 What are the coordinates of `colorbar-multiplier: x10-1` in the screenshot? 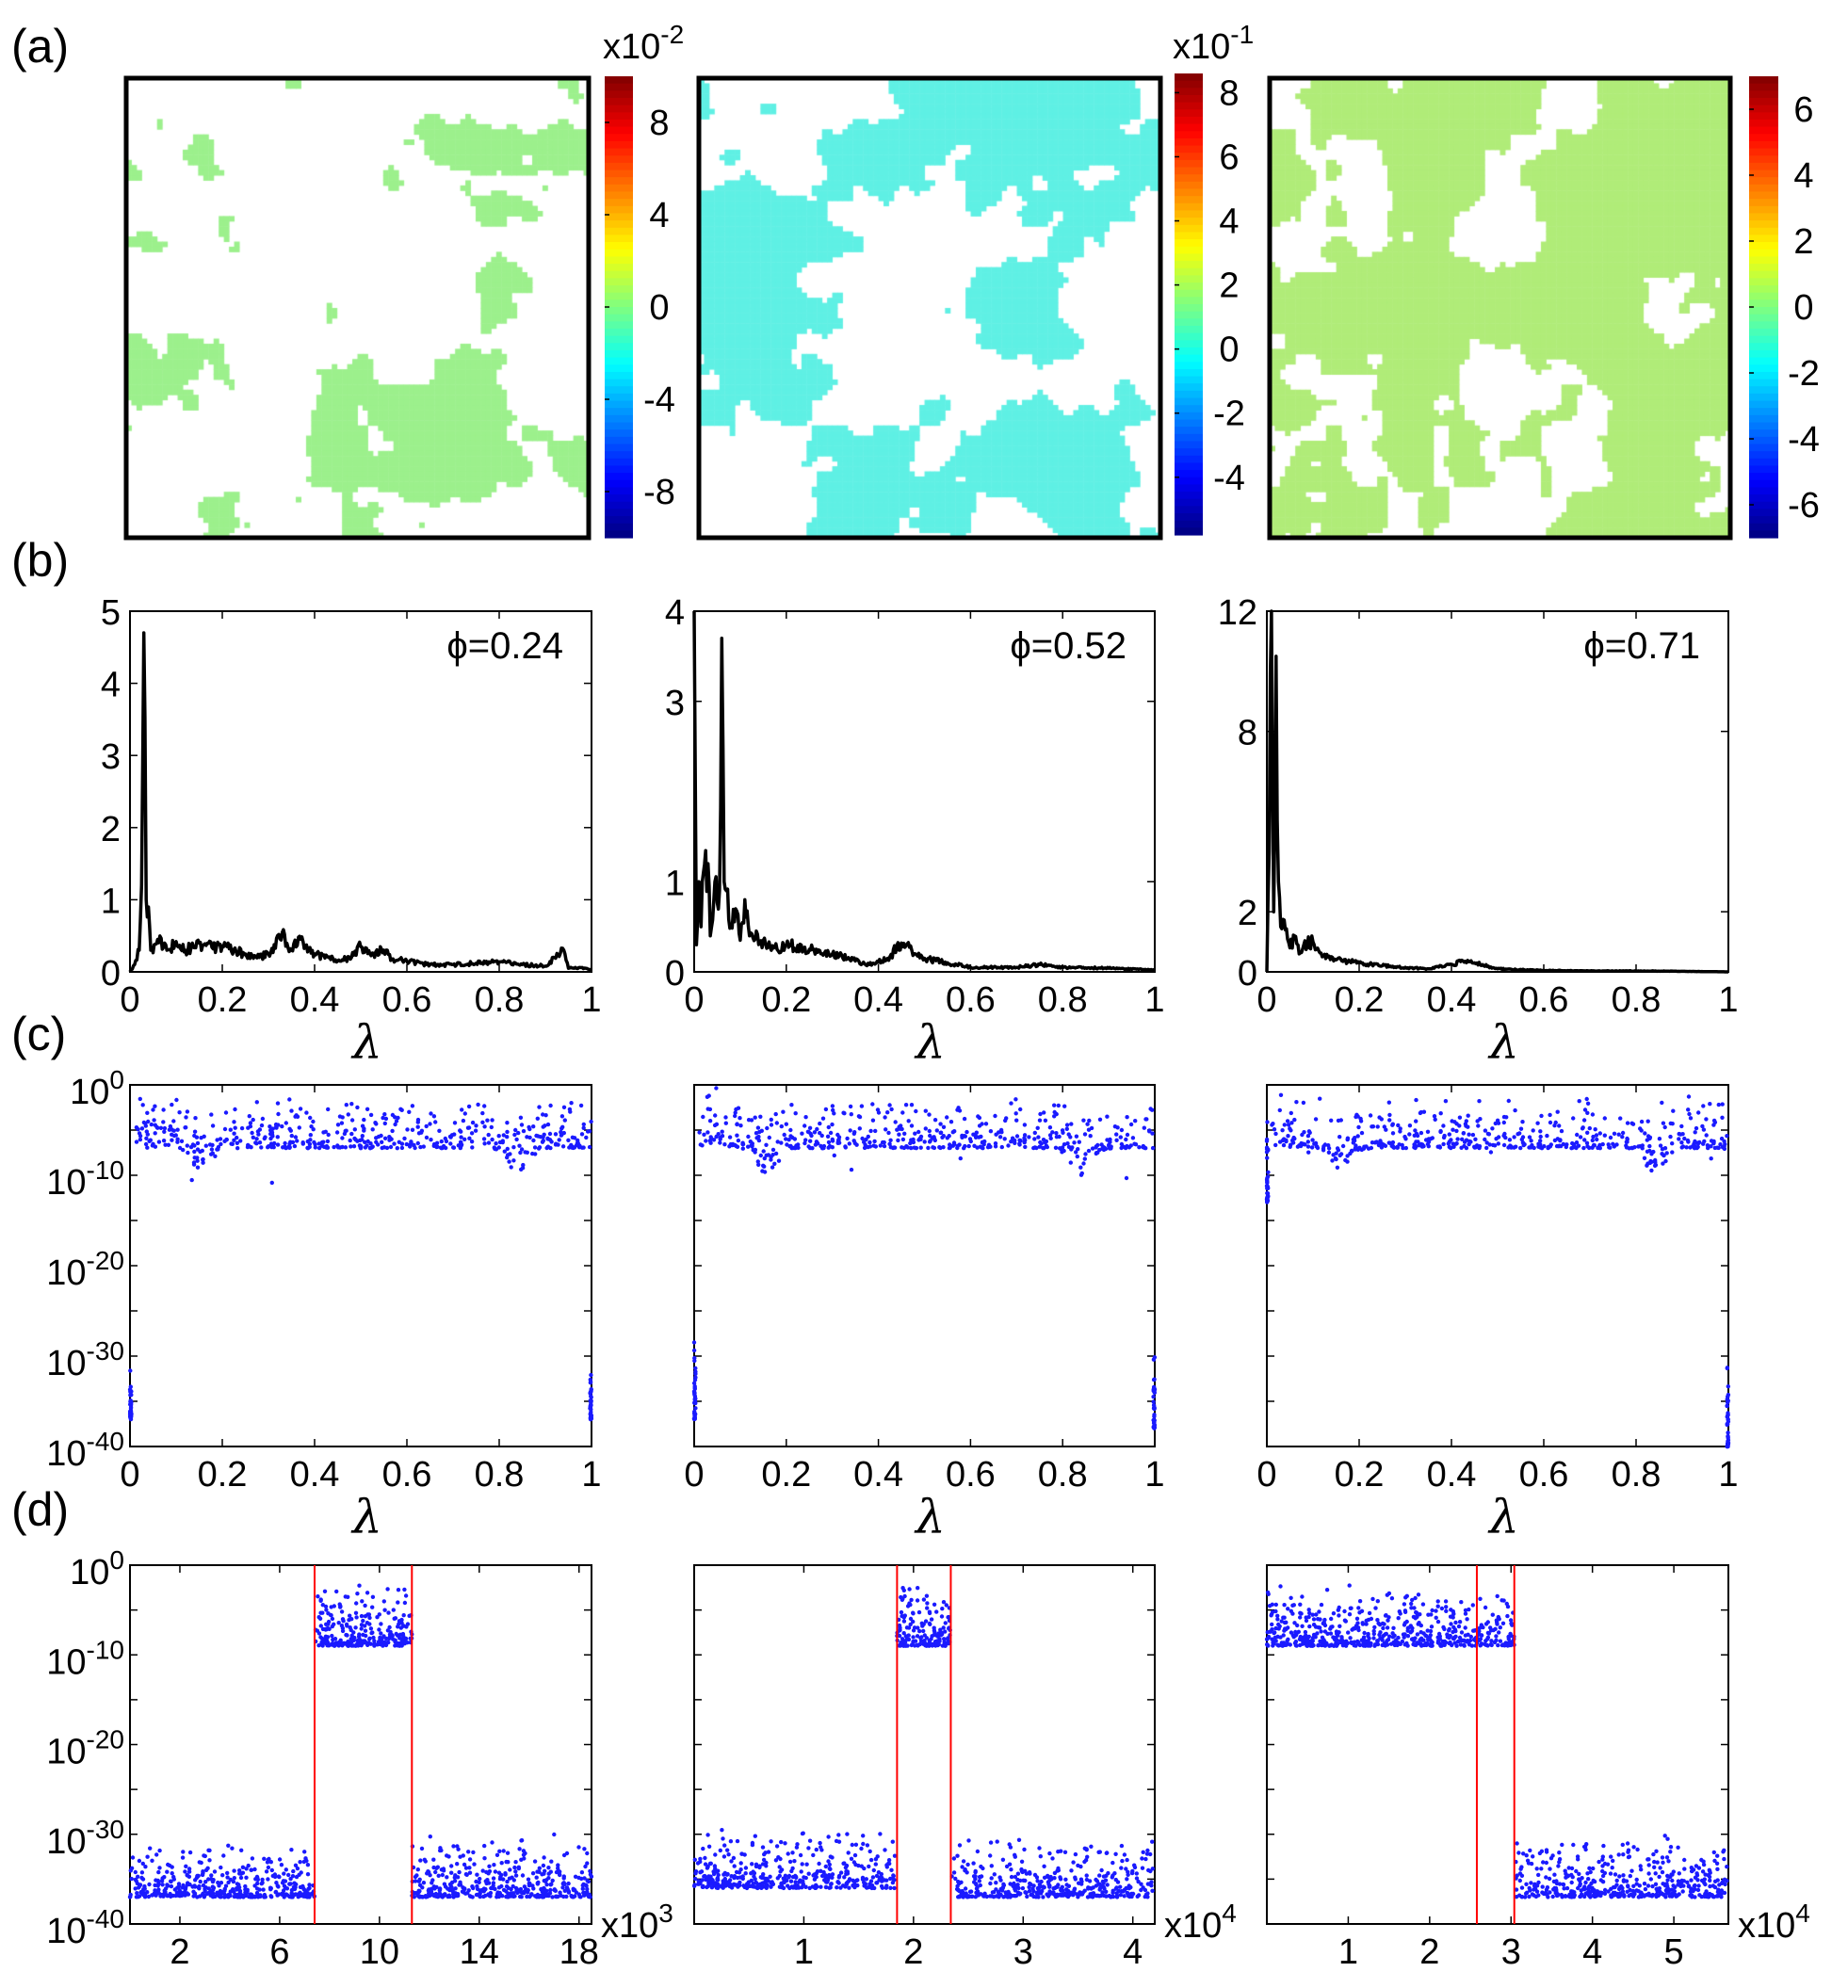 It's located at (1213, 43).